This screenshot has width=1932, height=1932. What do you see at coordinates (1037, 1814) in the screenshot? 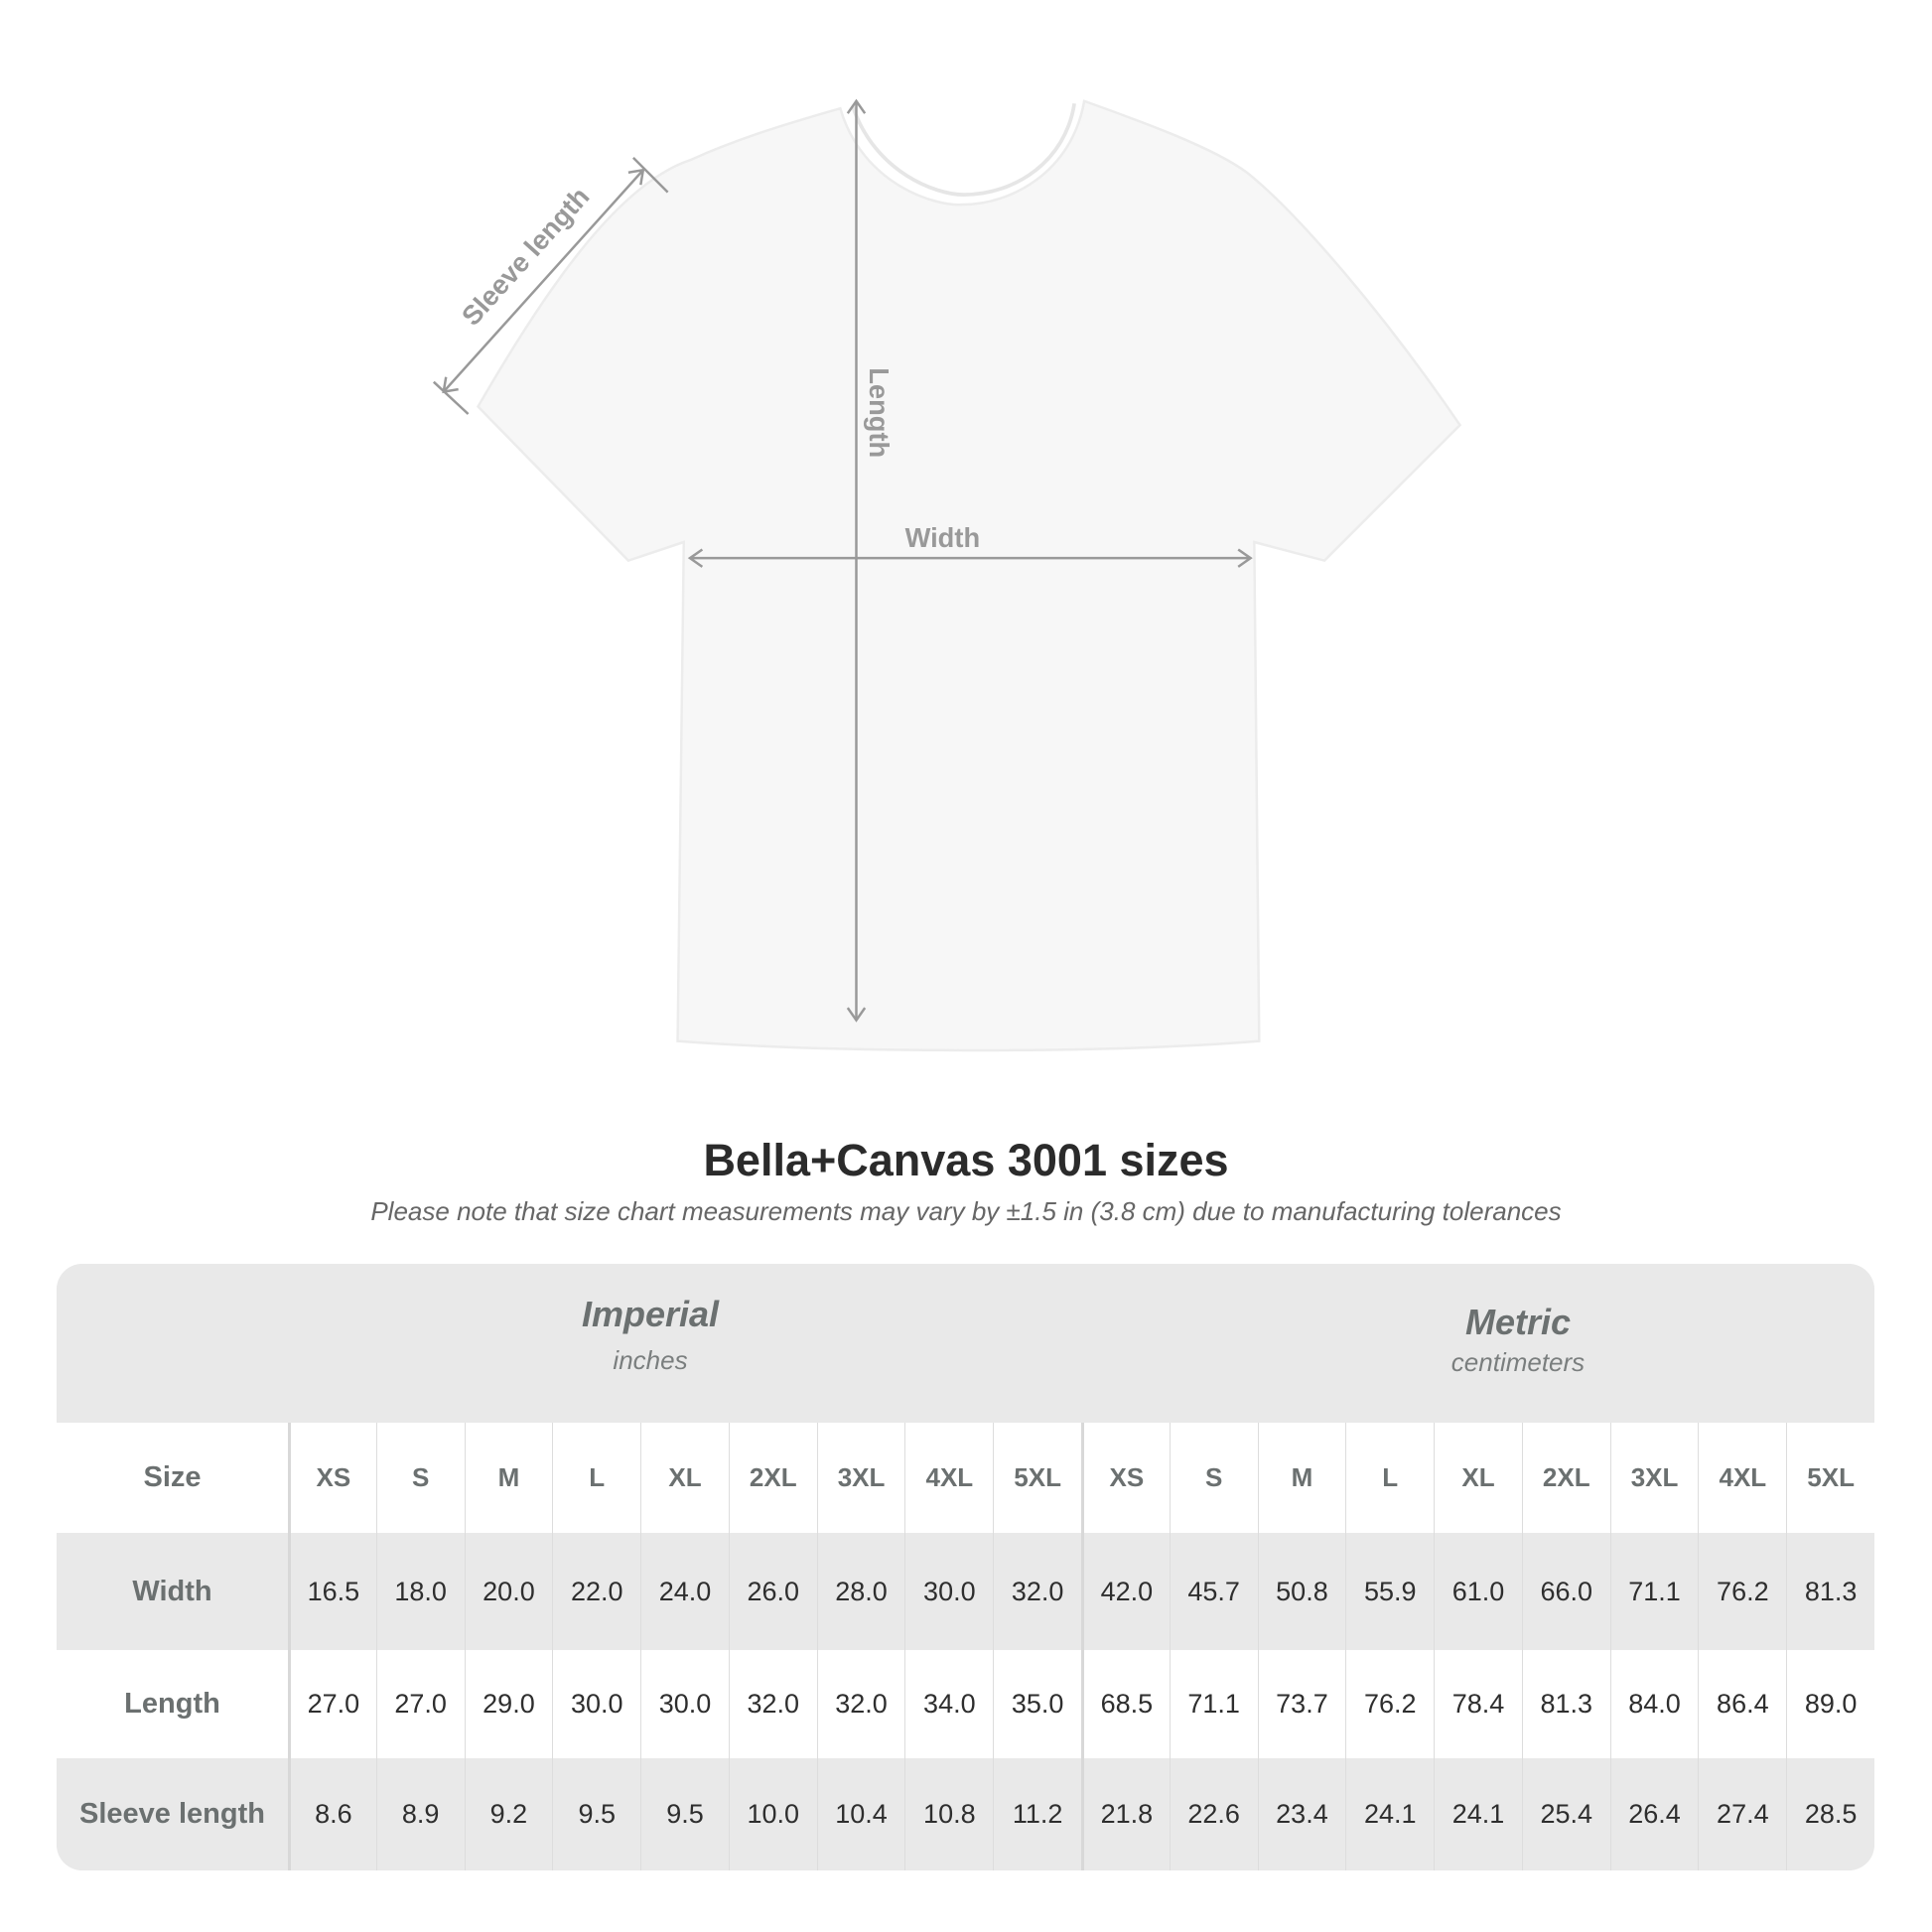
I see `table-cell: 11.2` at bounding box center [1037, 1814].